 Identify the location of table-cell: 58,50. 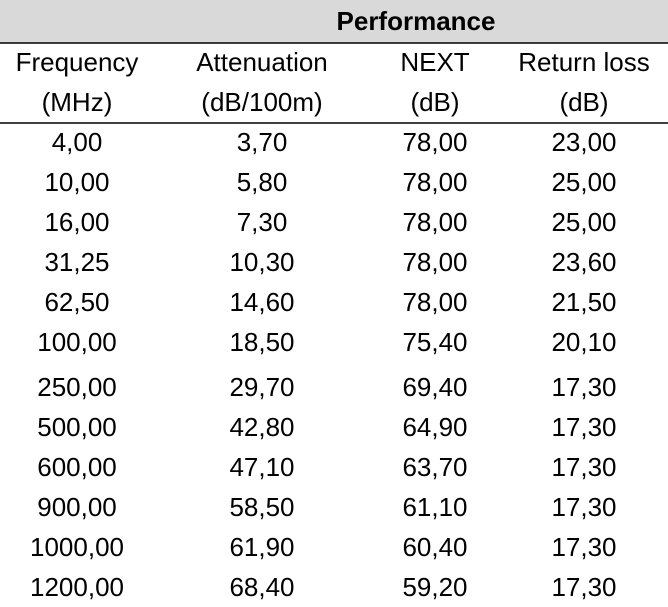
(261, 507).